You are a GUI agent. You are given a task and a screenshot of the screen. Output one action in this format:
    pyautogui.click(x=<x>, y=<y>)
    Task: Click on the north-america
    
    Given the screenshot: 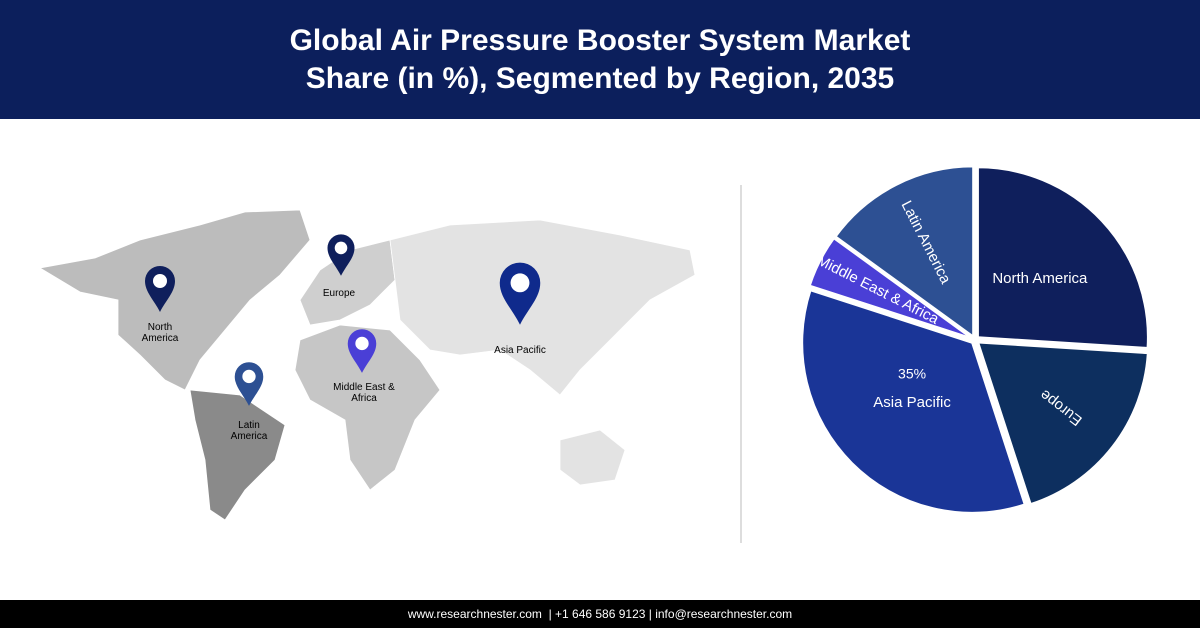 What is the action you would take?
    pyautogui.click(x=174, y=300)
    